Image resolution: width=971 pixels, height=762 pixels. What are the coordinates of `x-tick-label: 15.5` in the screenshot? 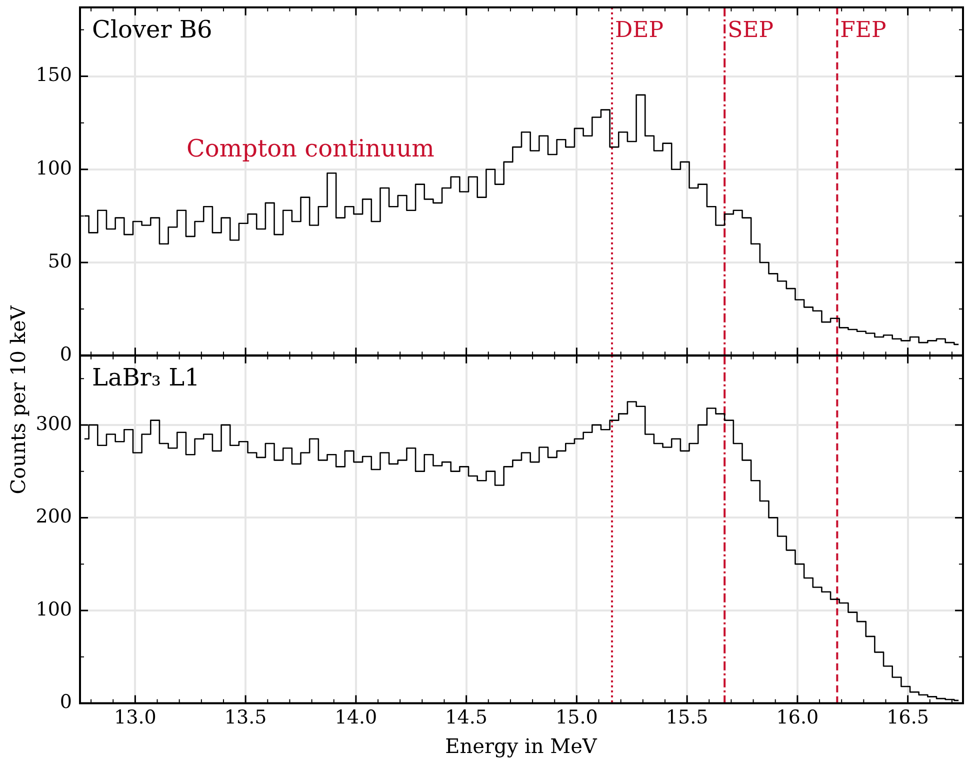 It's located at (687, 717).